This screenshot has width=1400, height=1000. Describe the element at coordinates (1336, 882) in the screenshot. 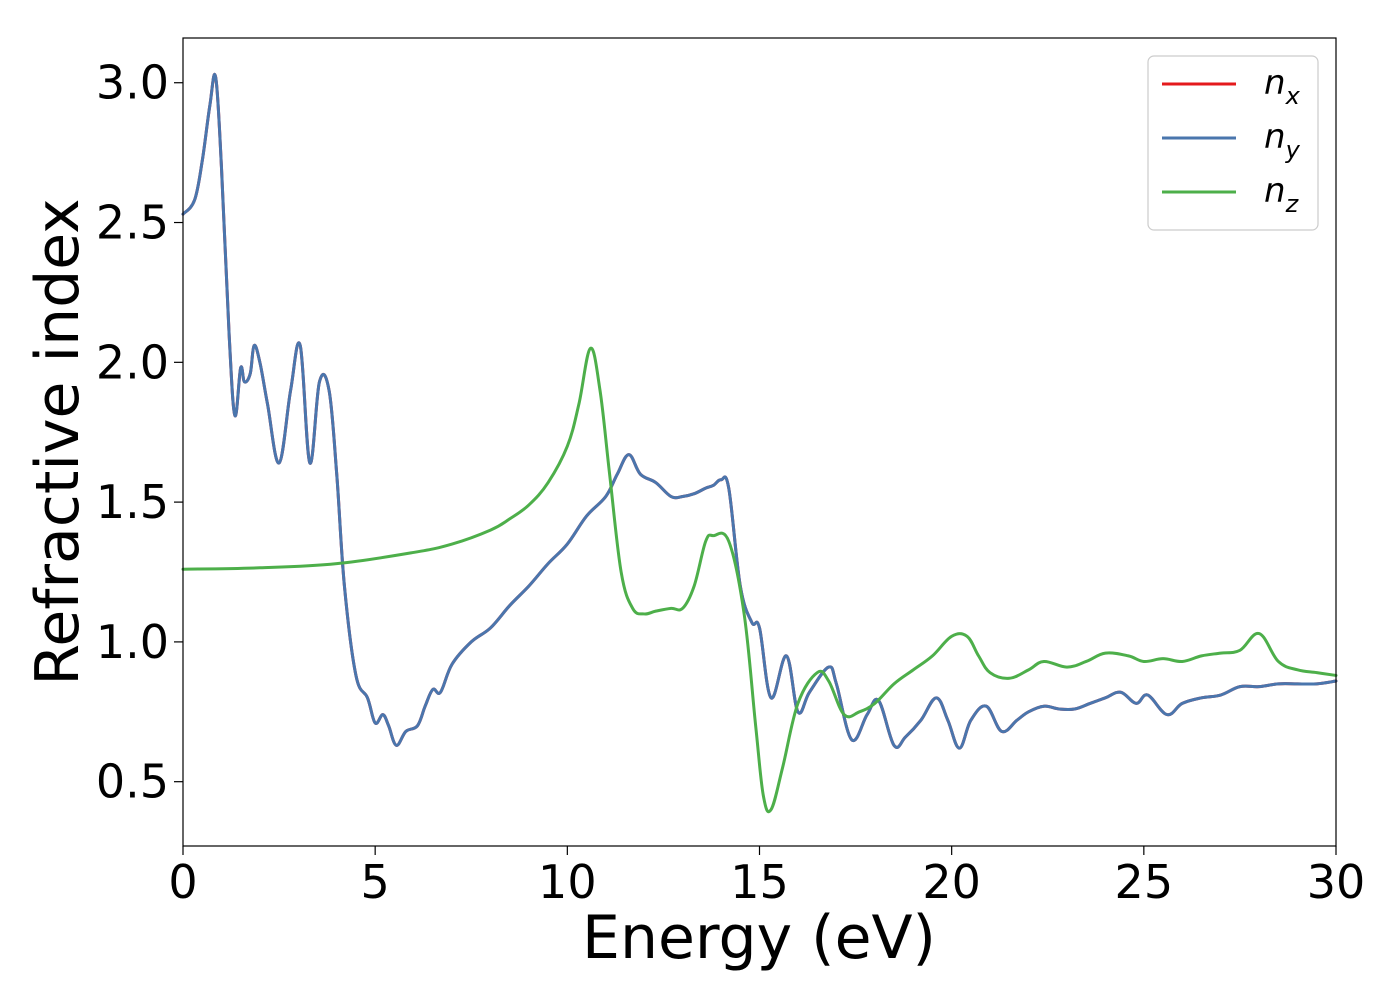

I see `x-tick-label: 30` at that location.